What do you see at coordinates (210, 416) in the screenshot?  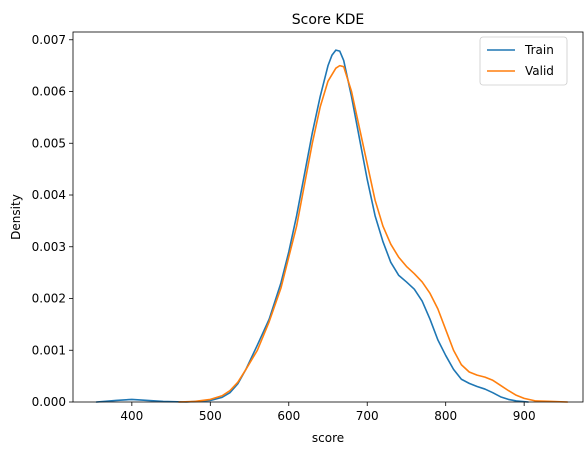 I see `x-tick-label: 500` at bounding box center [210, 416].